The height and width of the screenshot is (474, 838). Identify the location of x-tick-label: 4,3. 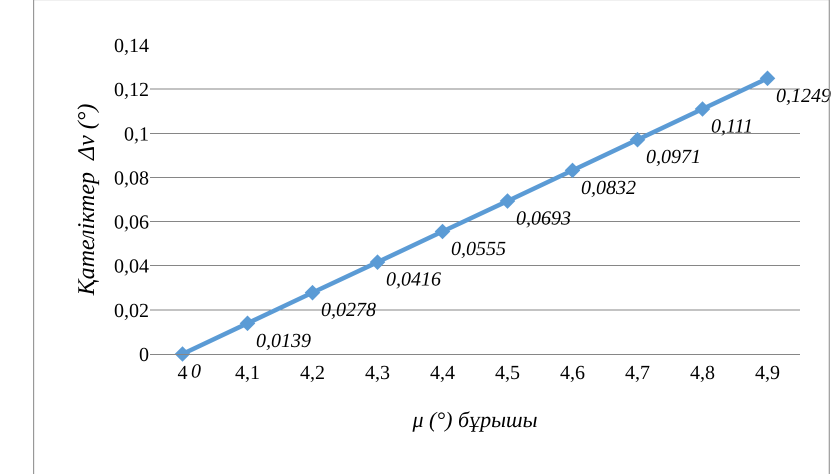
(377, 373).